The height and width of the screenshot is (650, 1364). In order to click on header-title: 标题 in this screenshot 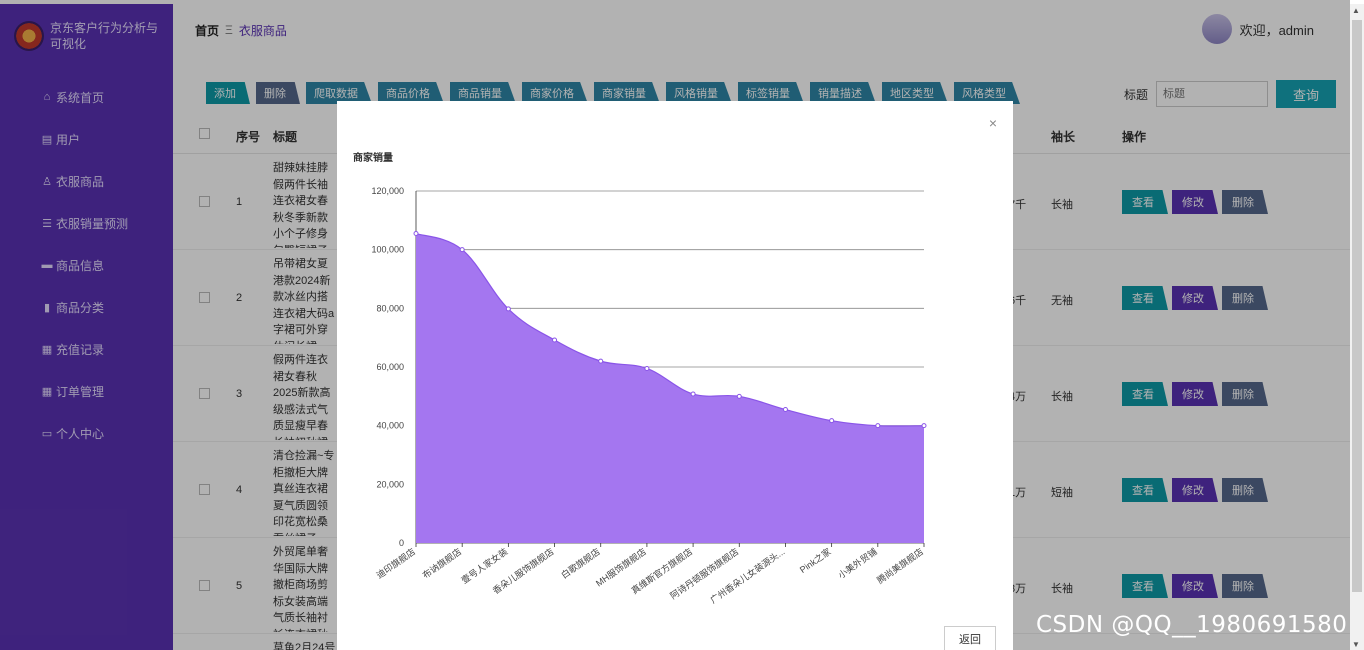, I will do `click(285, 137)`.